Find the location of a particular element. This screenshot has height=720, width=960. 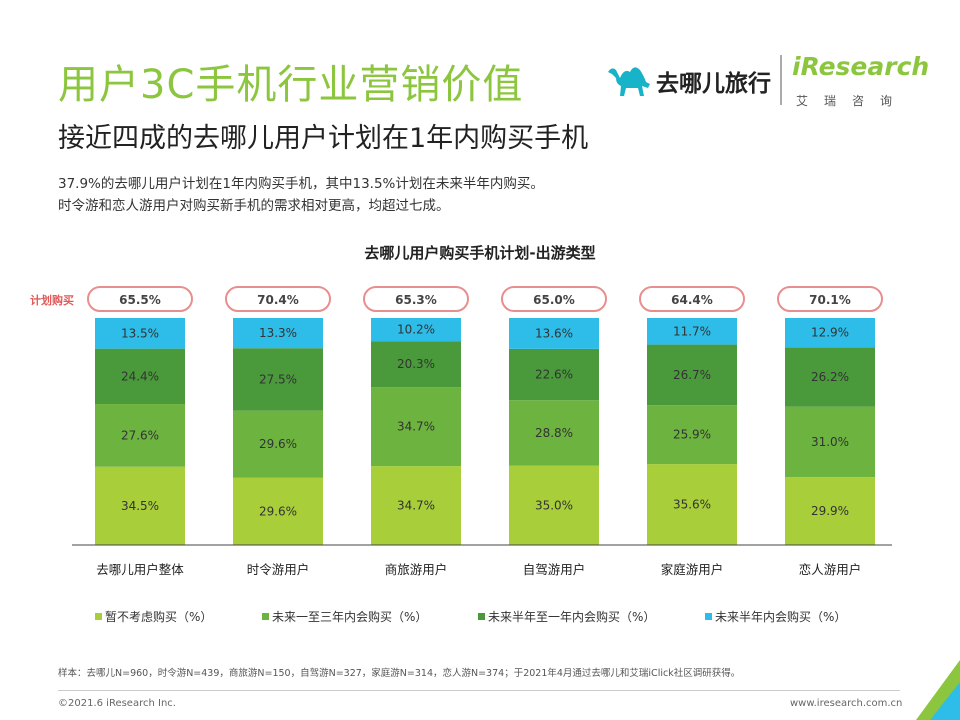

bar-value-label: 27.5% is located at coordinates (278, 379).